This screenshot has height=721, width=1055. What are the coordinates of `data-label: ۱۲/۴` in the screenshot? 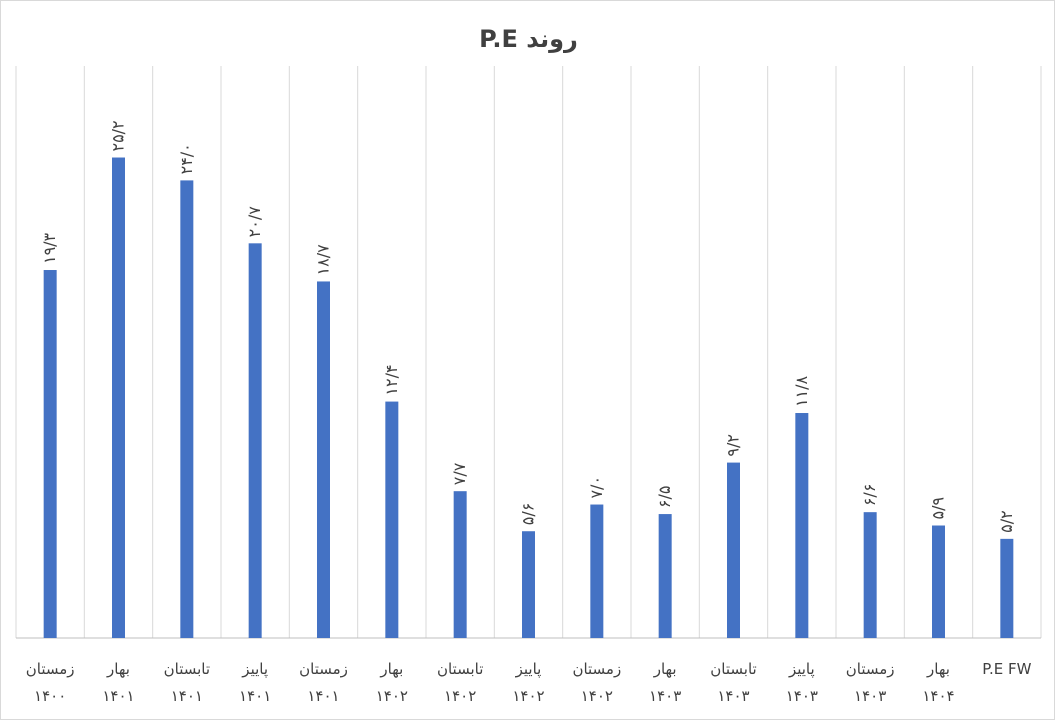 It's located at (391, 379).